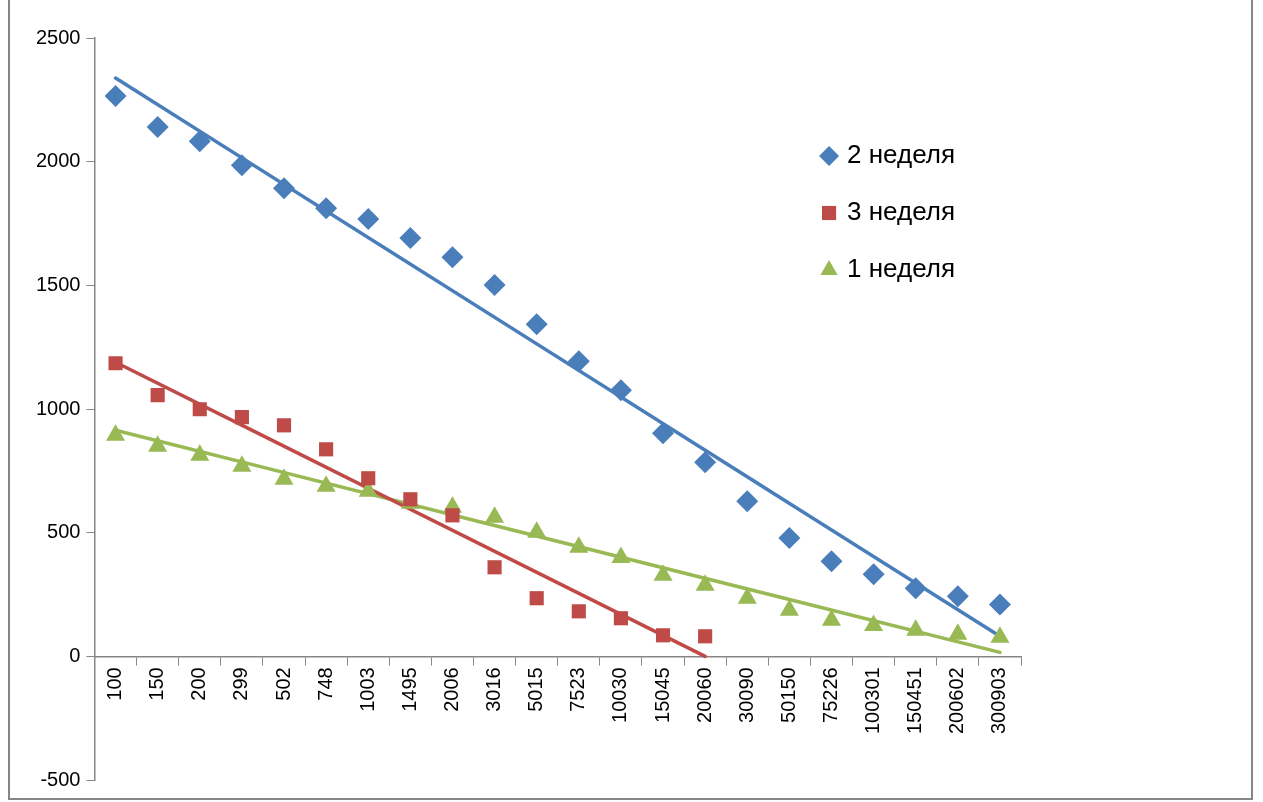  Describe the element at coordinates (830, 695) in the screenshot. I see `x-tick-label: 75226` at that location.